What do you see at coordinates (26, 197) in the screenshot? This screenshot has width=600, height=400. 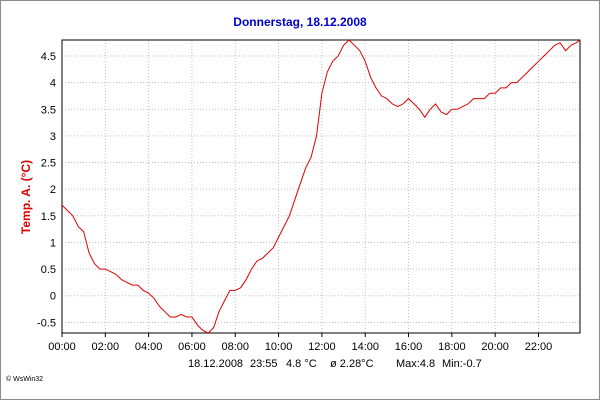 I see `y-axis-label: Temp. A. (°C)` at bounding box center [26, 197].